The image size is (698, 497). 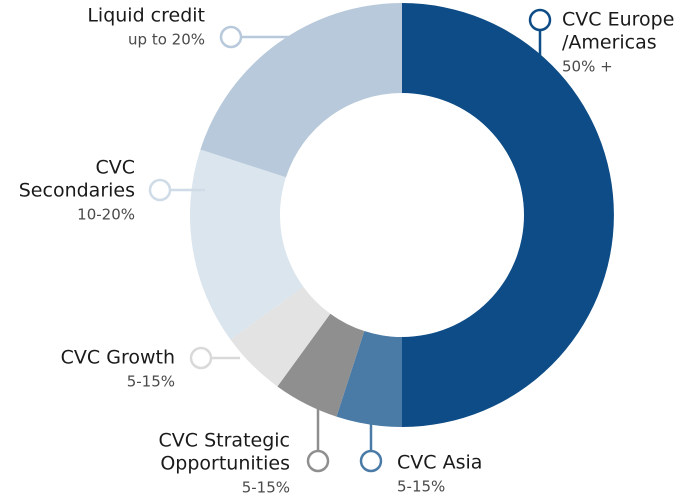 What do you see at coordinates (106, 215) in the screenshot?
I see `segment-range: 10-20%` at bounding box center [106, 215].